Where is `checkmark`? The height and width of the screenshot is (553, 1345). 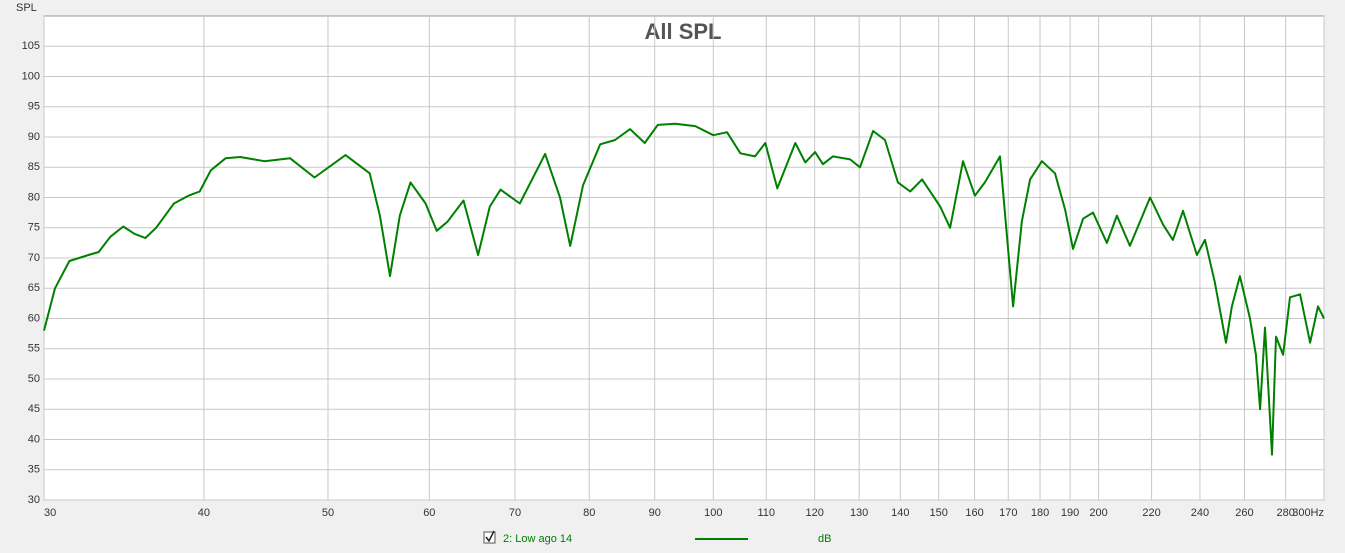
checkmark is located at coordinates (490, 536).